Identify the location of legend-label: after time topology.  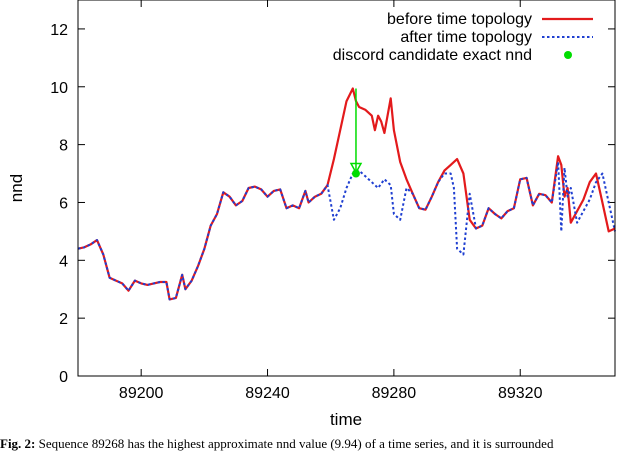
(466, 37).